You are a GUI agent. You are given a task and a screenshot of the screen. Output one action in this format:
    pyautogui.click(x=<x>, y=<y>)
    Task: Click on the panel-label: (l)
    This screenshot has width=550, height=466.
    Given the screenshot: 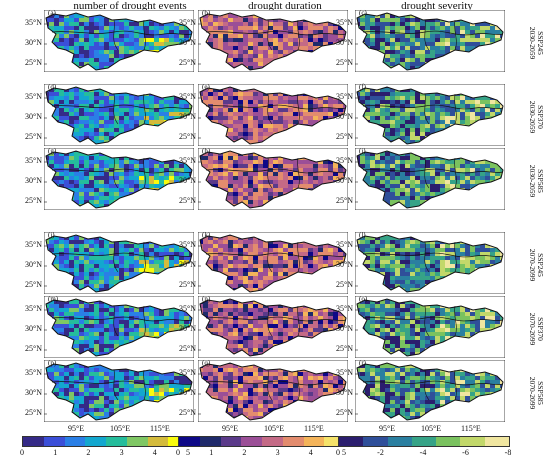 What is the action you would take?
    pyautogui.click(x=362, y=235)
    